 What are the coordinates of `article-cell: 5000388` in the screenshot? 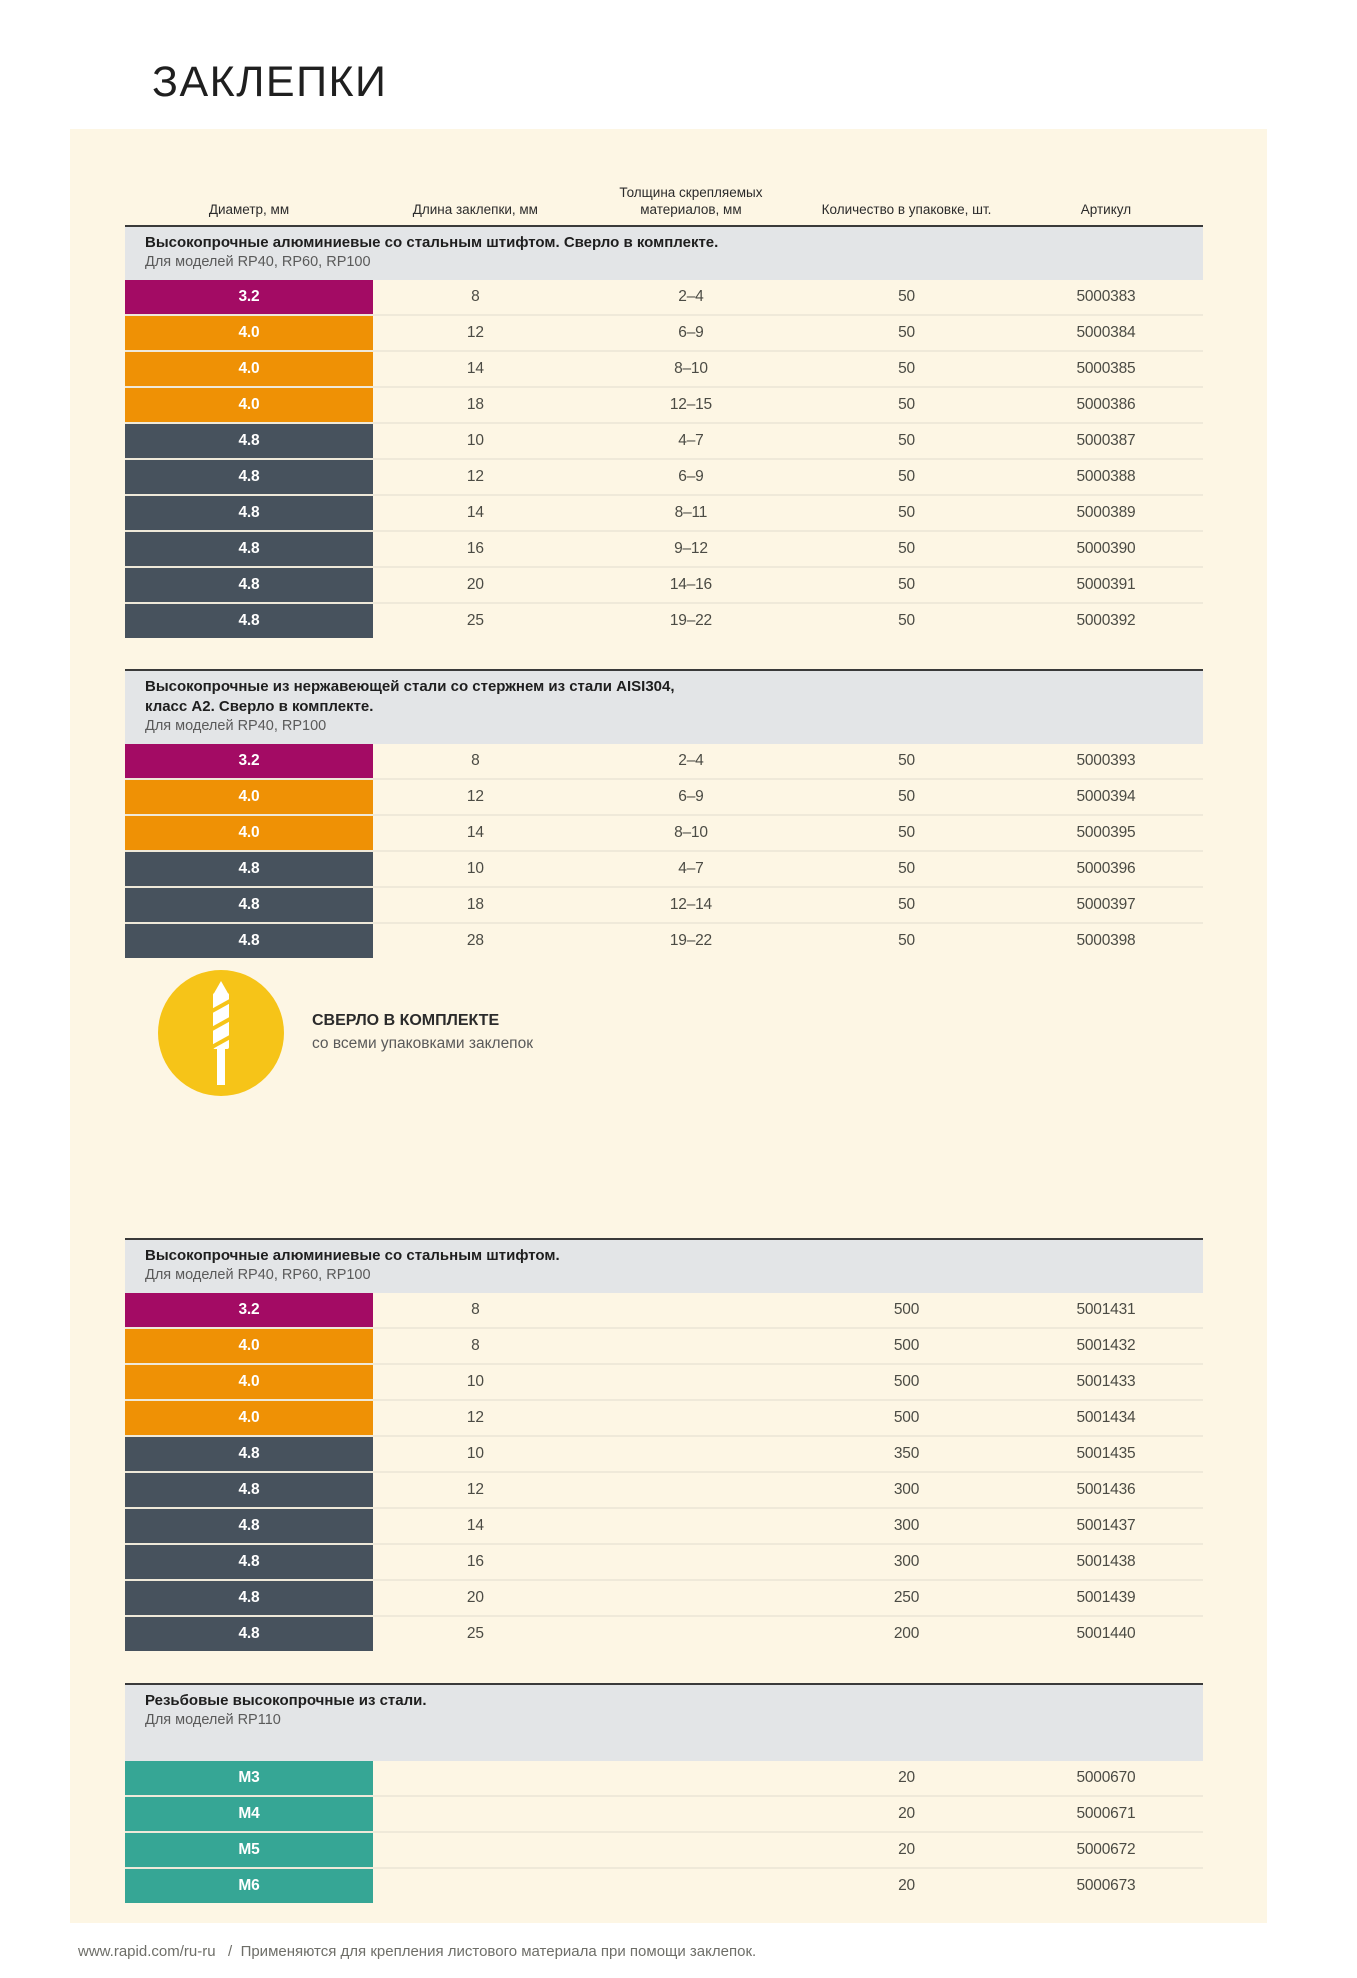 It's located at (1106, 476).